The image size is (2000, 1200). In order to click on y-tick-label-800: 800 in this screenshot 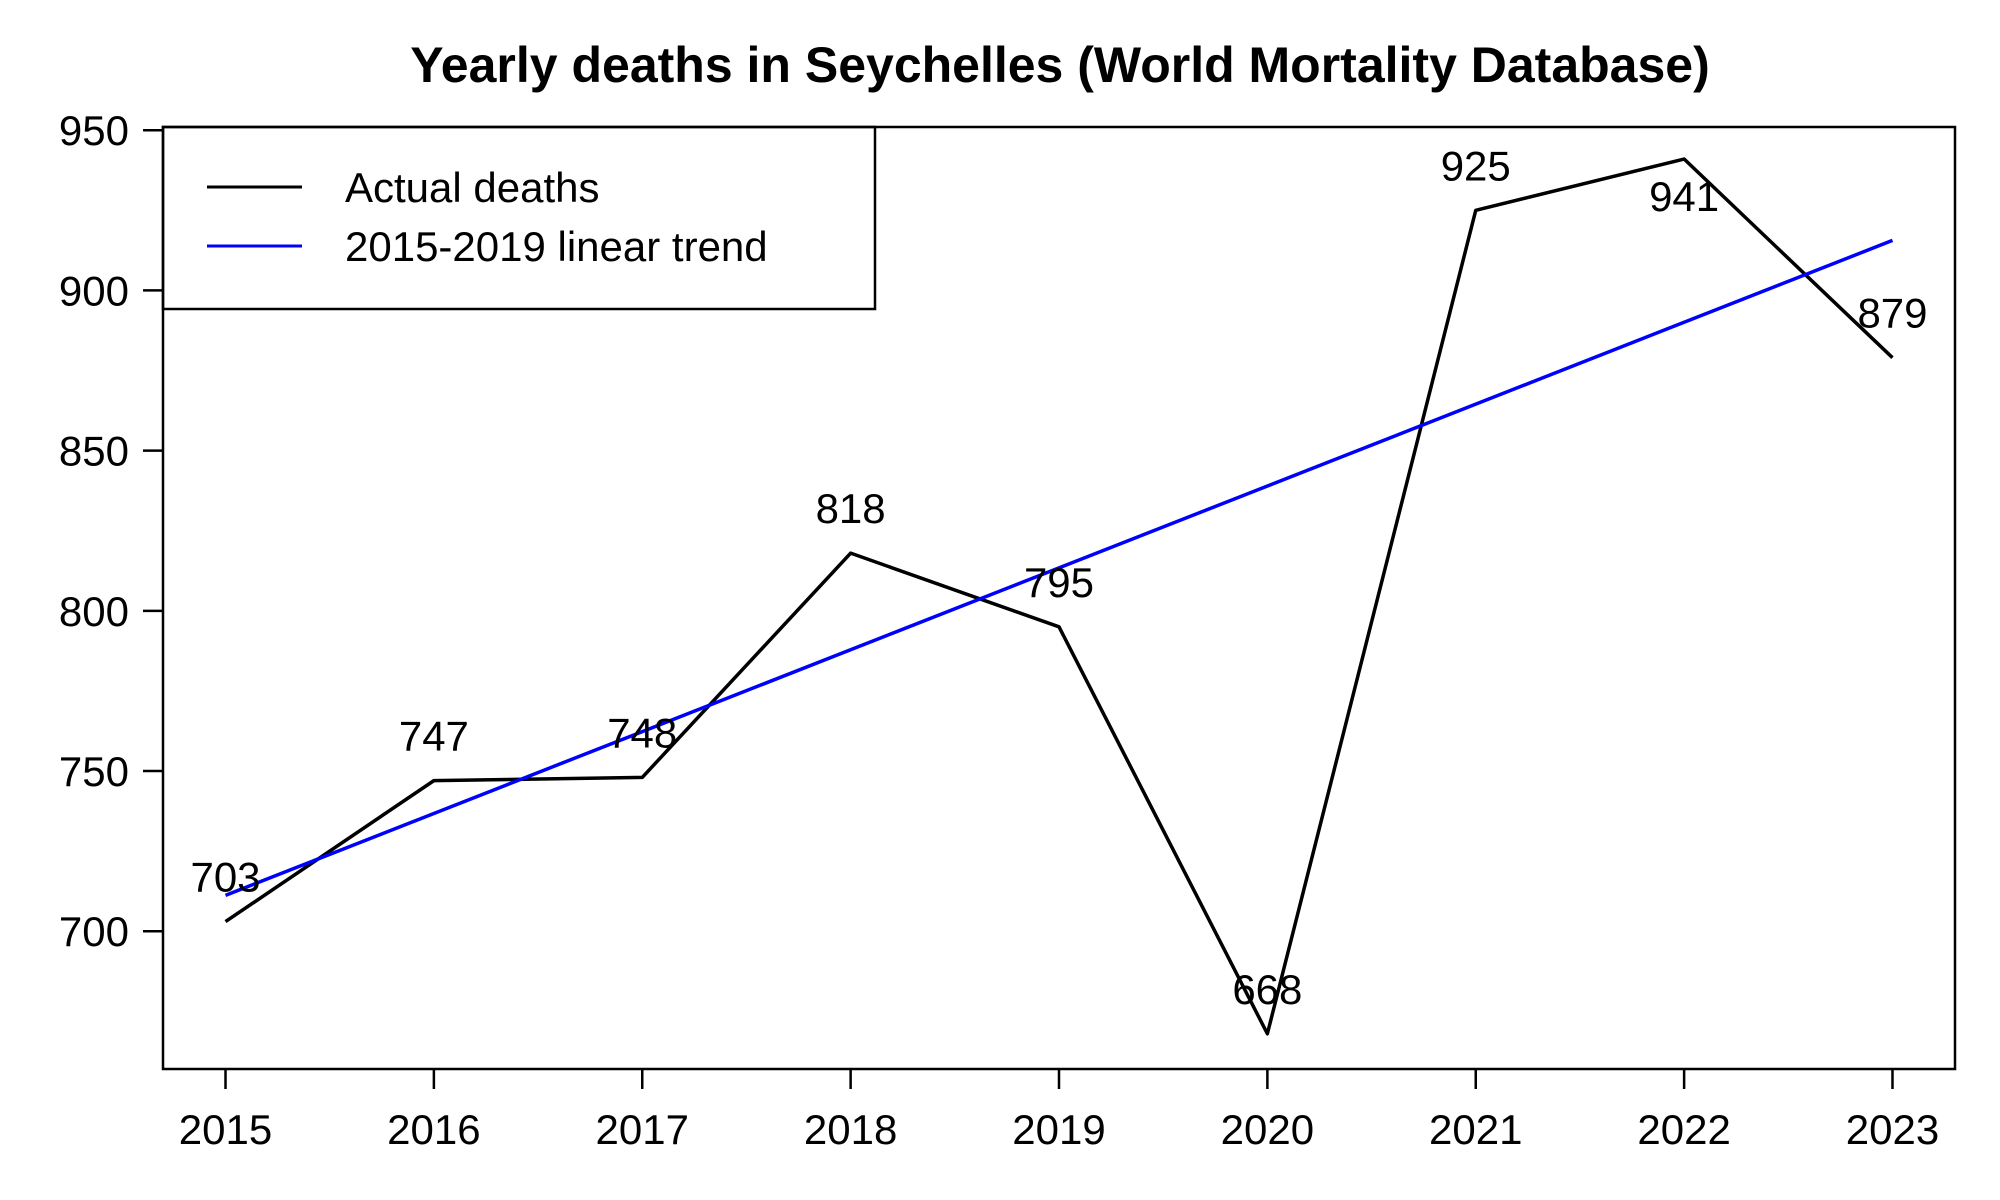, I will do `click(94, 611)`.